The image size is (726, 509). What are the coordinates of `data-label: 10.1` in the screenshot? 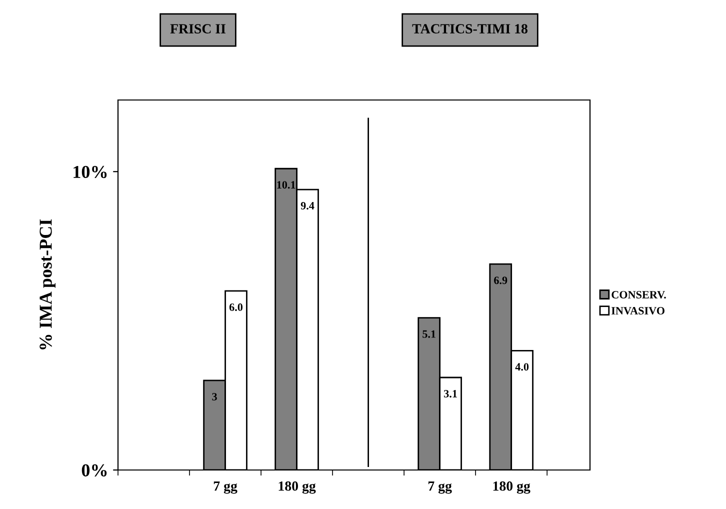 It's located at (286, 185).